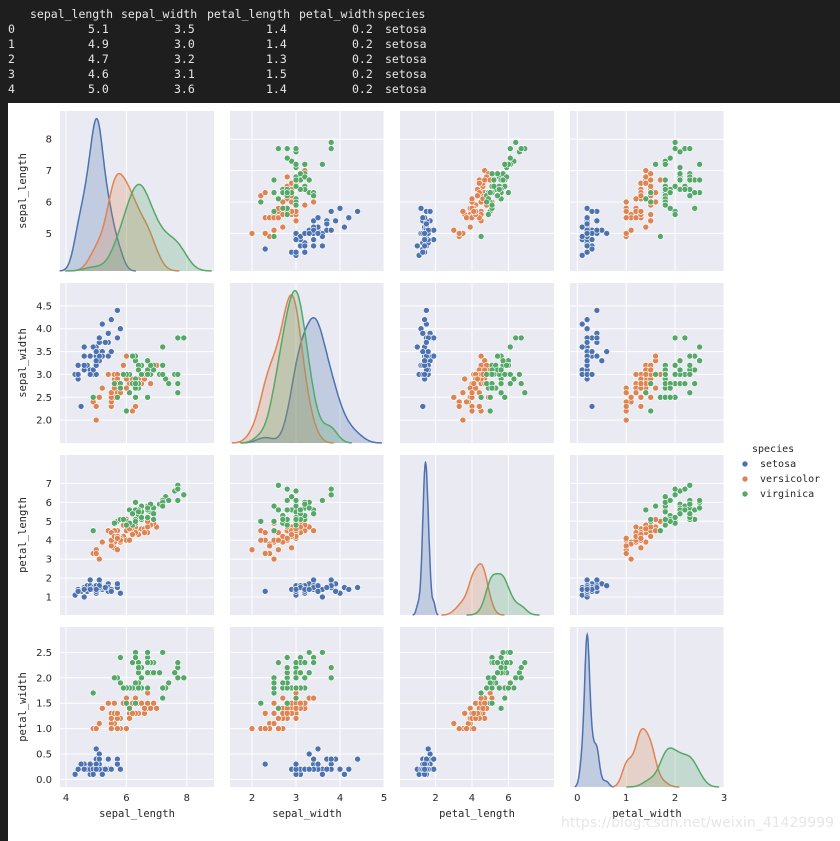  Describe the element at coordinates (49, 560) in the screenshot. I see `y-tick-label: 3` at that location.